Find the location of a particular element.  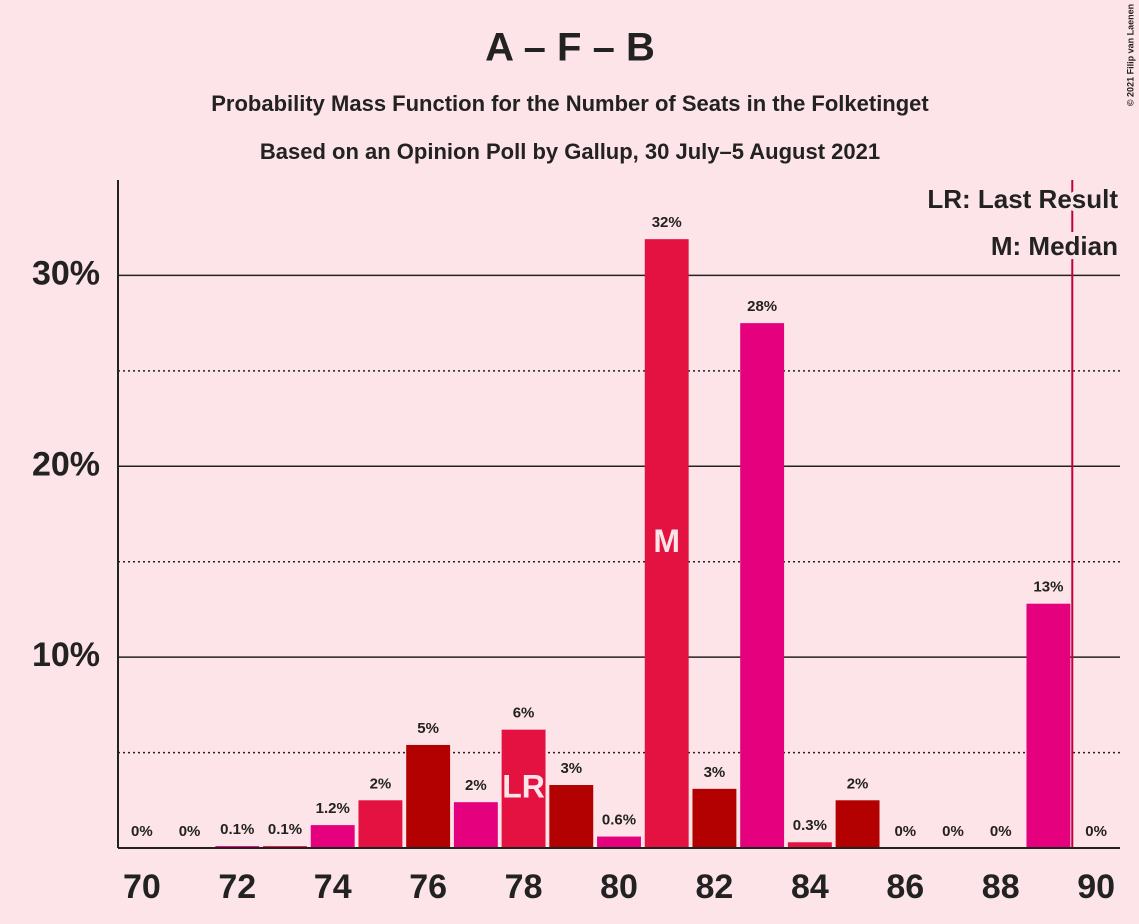

value-label: 5% is located at coordinates (428, 728).